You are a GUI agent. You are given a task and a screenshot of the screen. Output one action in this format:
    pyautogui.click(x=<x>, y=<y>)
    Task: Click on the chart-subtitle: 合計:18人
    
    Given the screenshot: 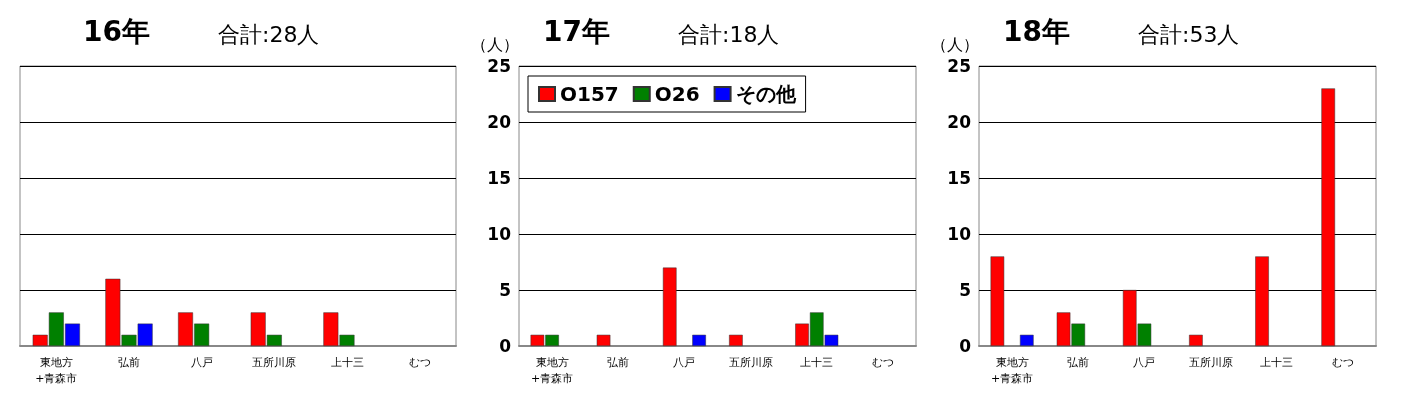 What is the action you would take?
    pyautogui.click(x=729, y=34)
    